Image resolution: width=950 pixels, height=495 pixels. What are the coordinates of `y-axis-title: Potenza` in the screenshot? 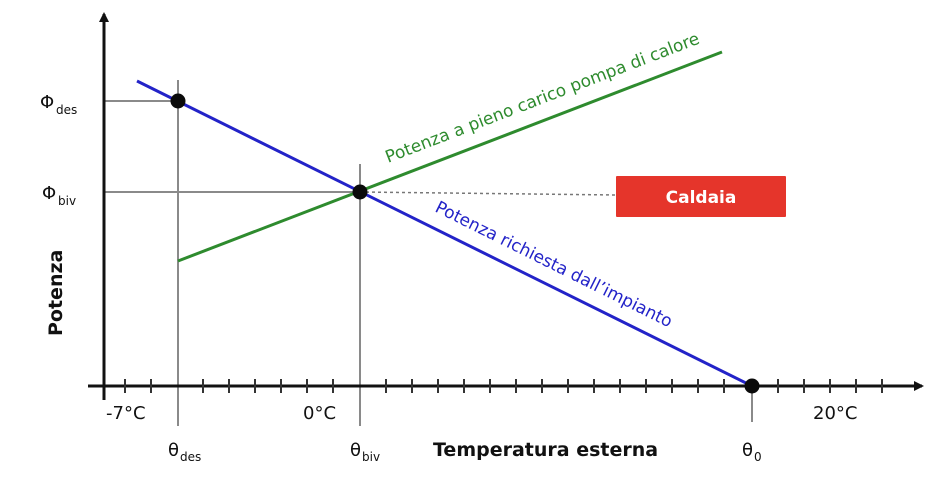 It's located at (56, 293).